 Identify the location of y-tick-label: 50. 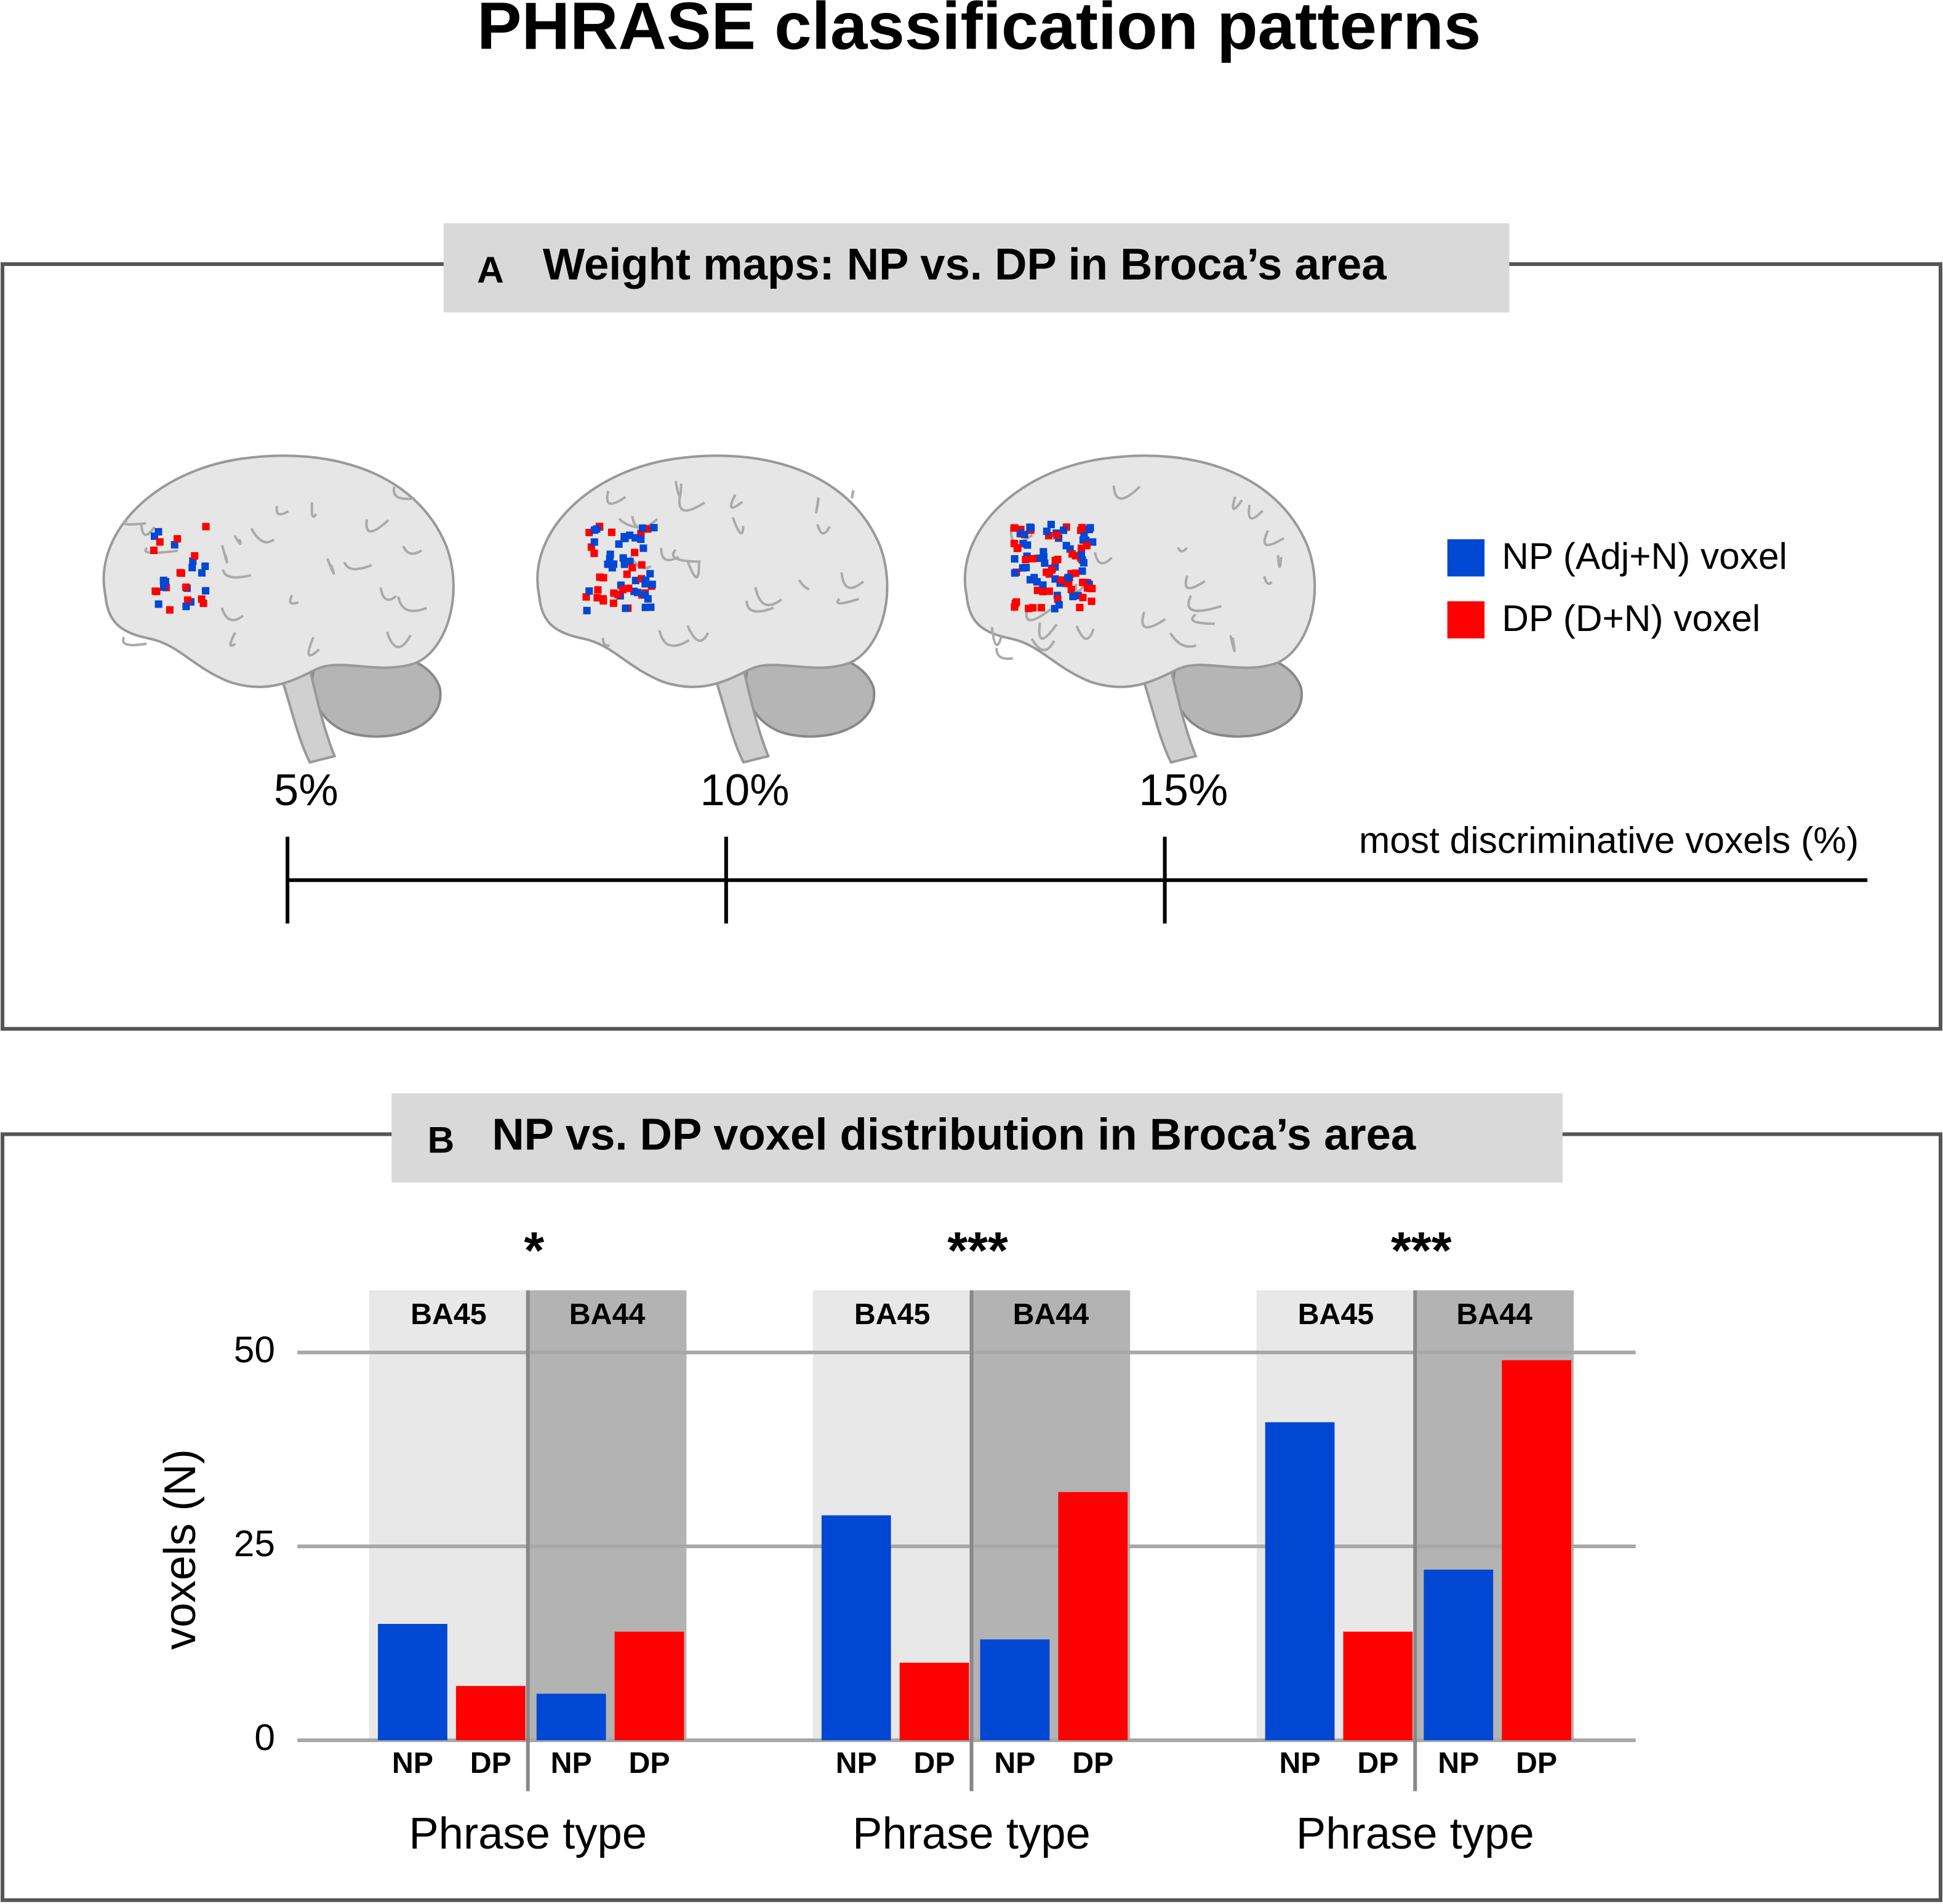
(255, 1349).